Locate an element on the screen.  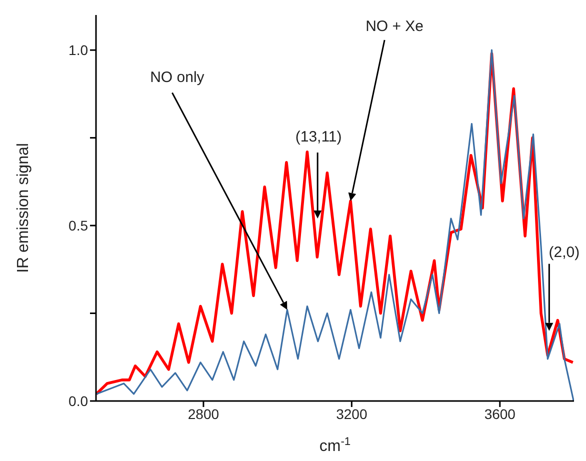
y-tick-label: 0.0 is located at coordinates (78, 400).